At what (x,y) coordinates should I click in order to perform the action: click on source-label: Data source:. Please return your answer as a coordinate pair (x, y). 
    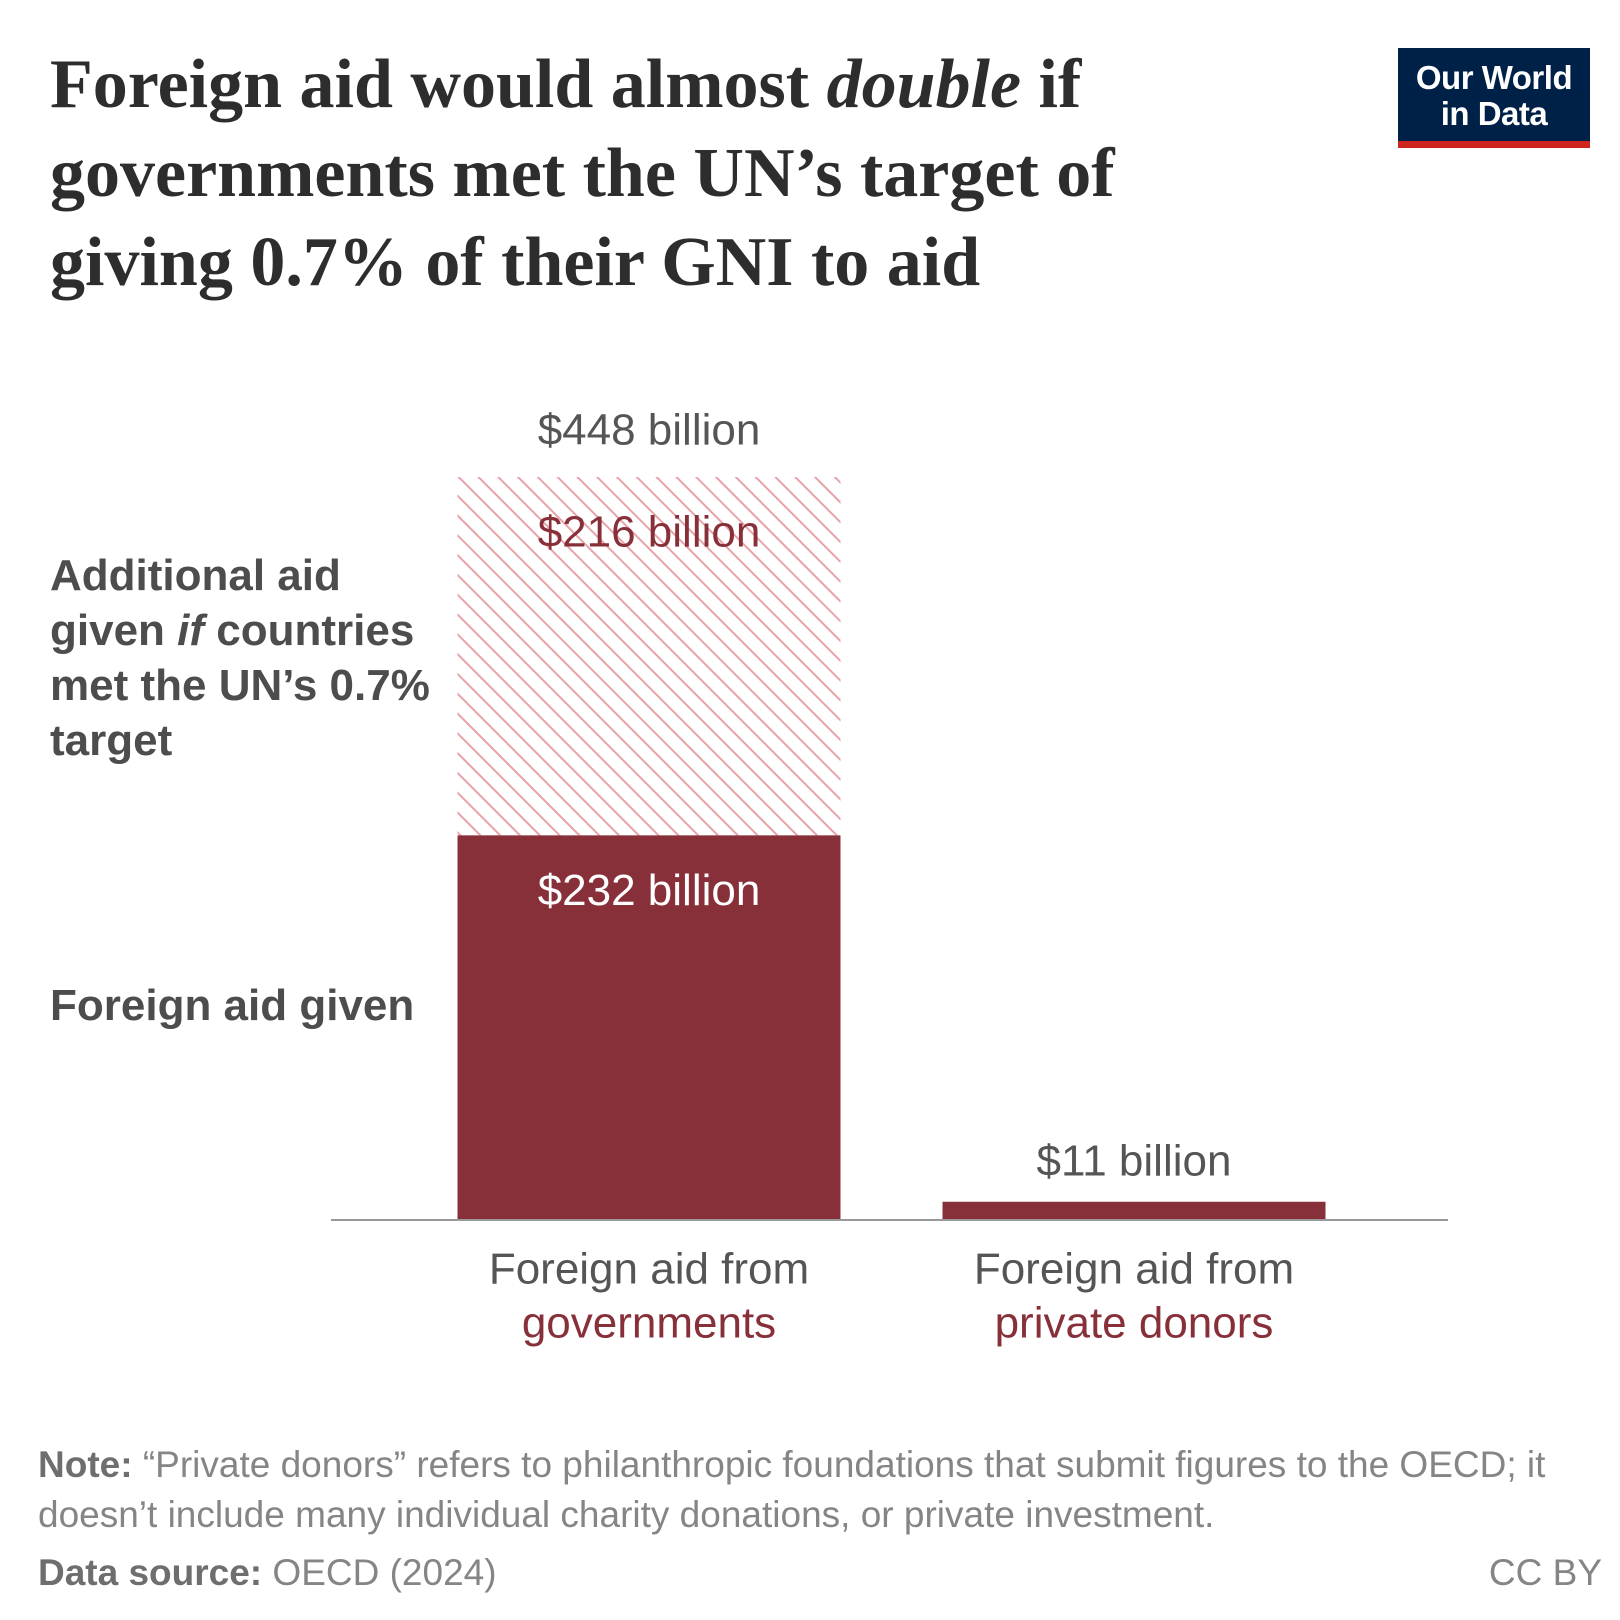
    Looking at the image, I should click on (150, 1572).